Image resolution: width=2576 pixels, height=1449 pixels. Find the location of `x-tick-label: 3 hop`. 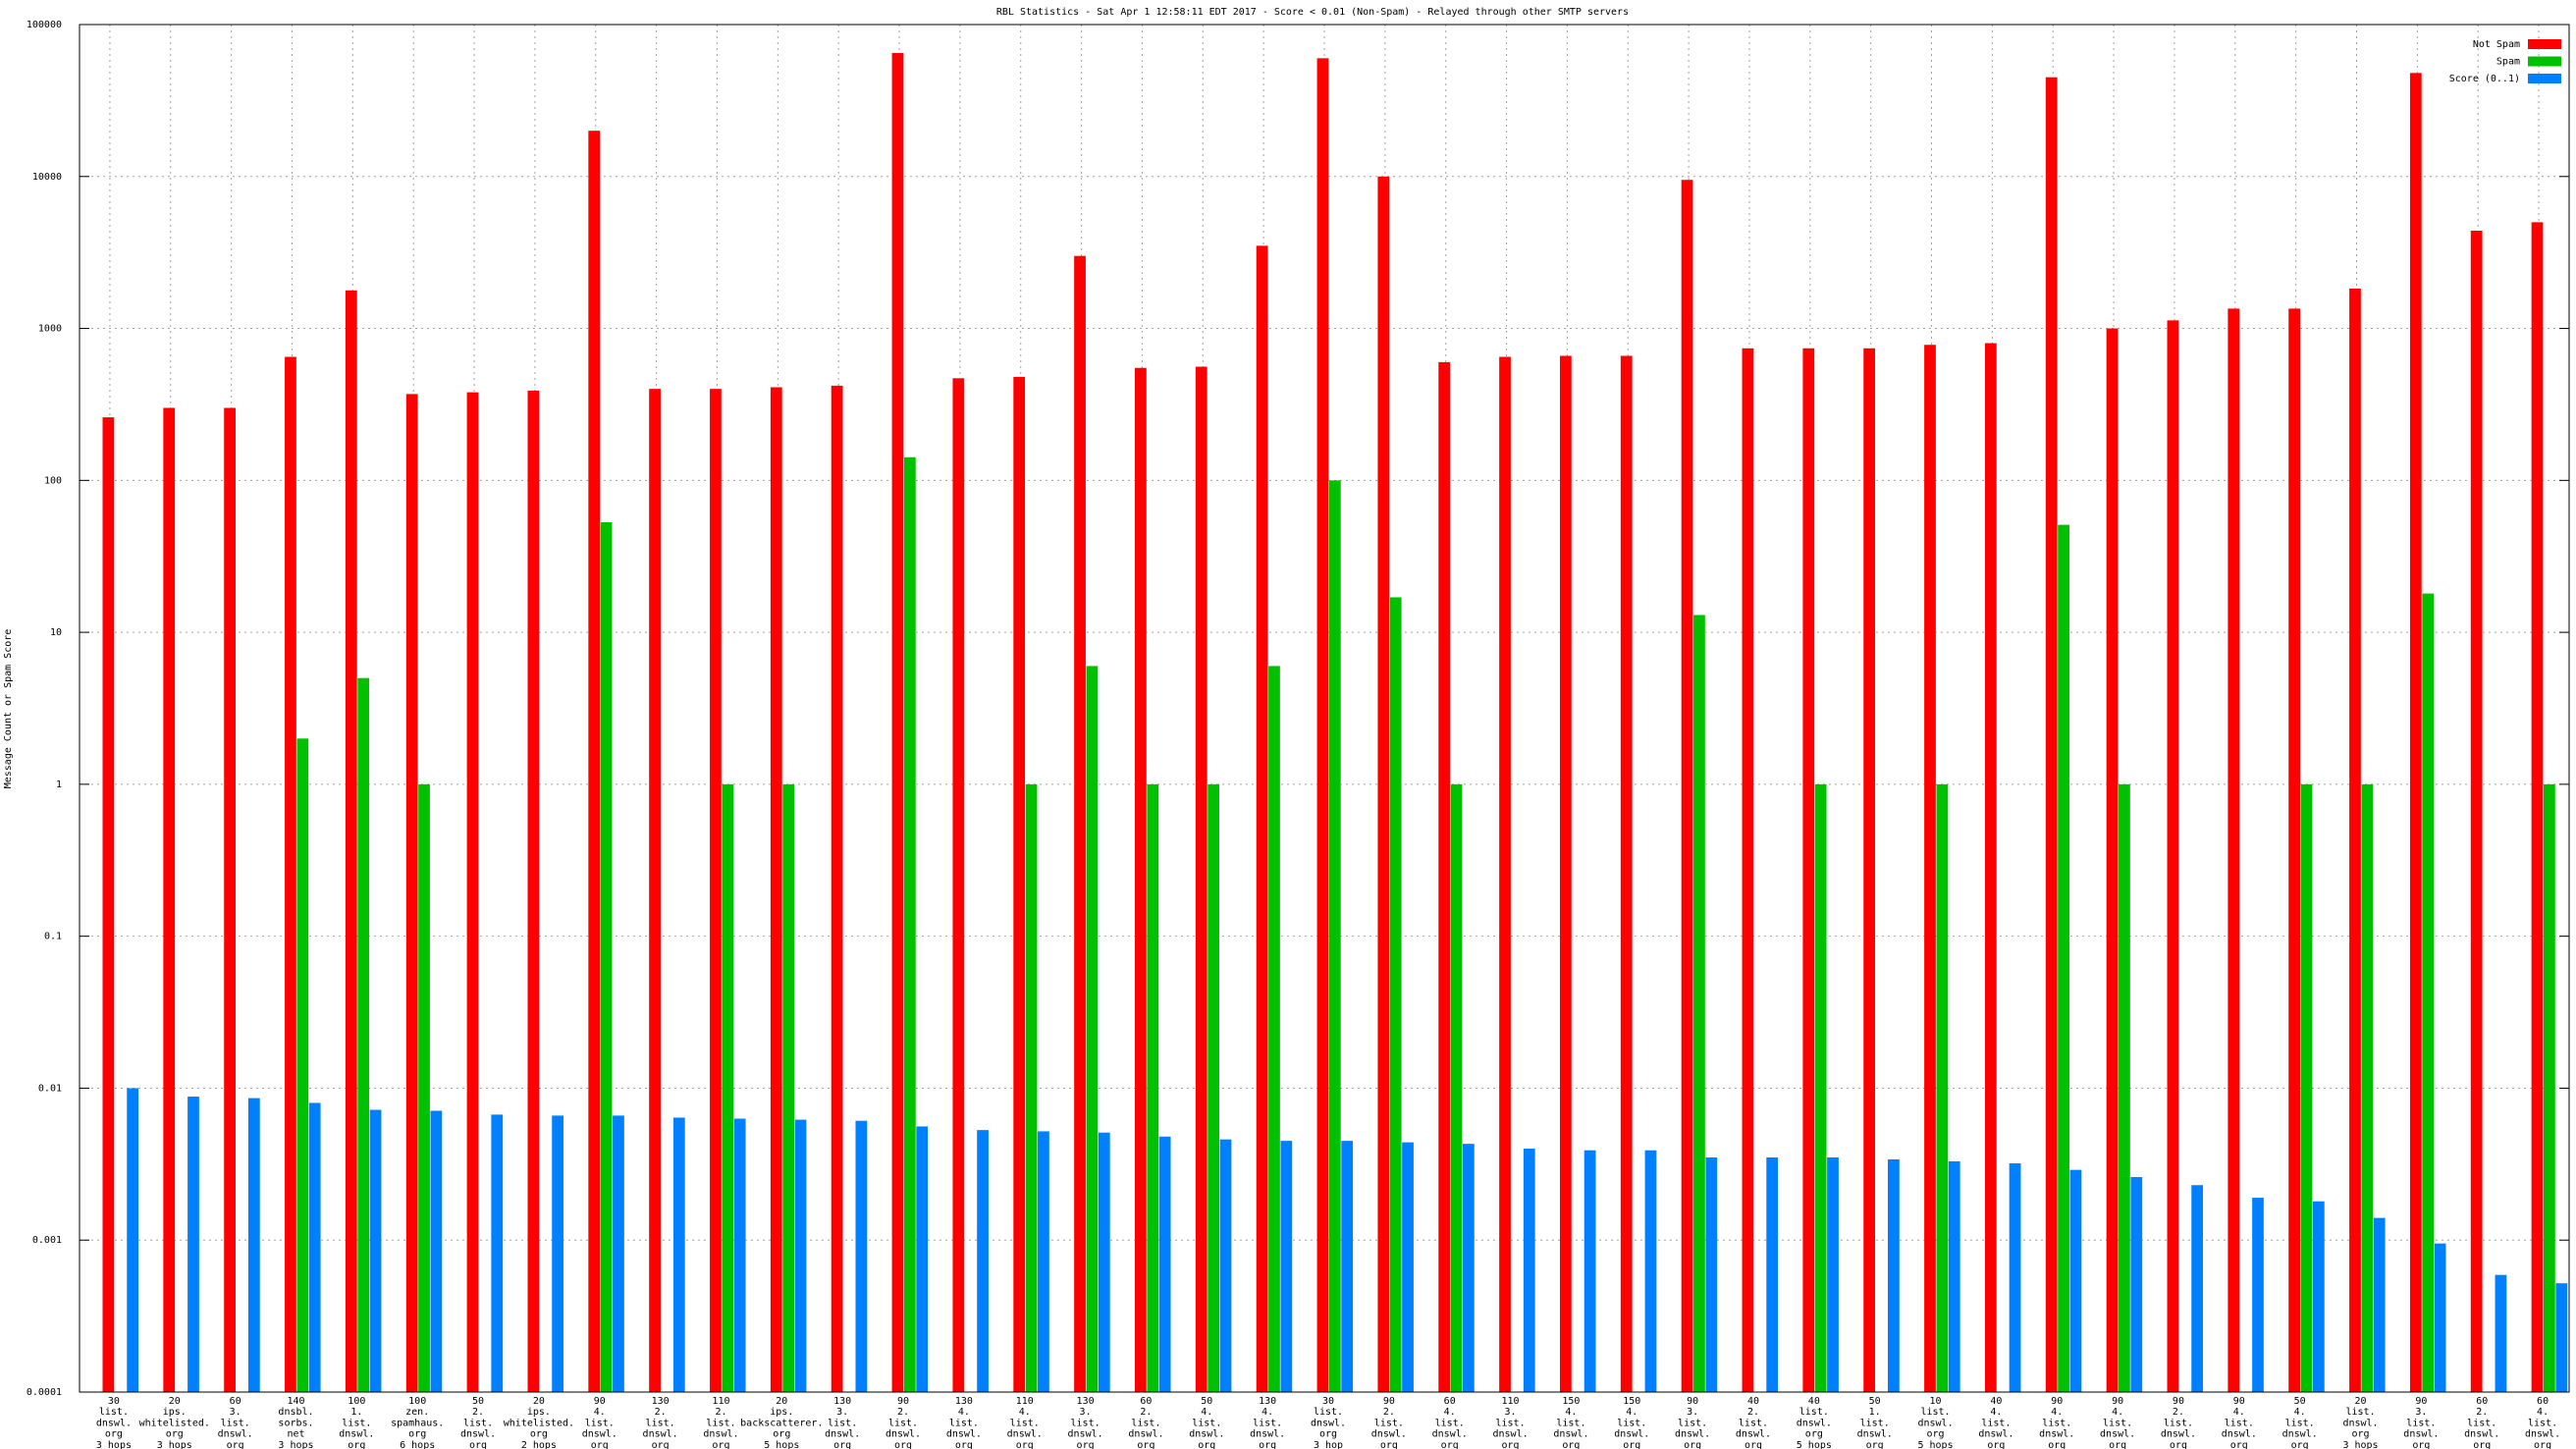

x-tick-label: 3 hop is located at coordinates (1328, 1444).